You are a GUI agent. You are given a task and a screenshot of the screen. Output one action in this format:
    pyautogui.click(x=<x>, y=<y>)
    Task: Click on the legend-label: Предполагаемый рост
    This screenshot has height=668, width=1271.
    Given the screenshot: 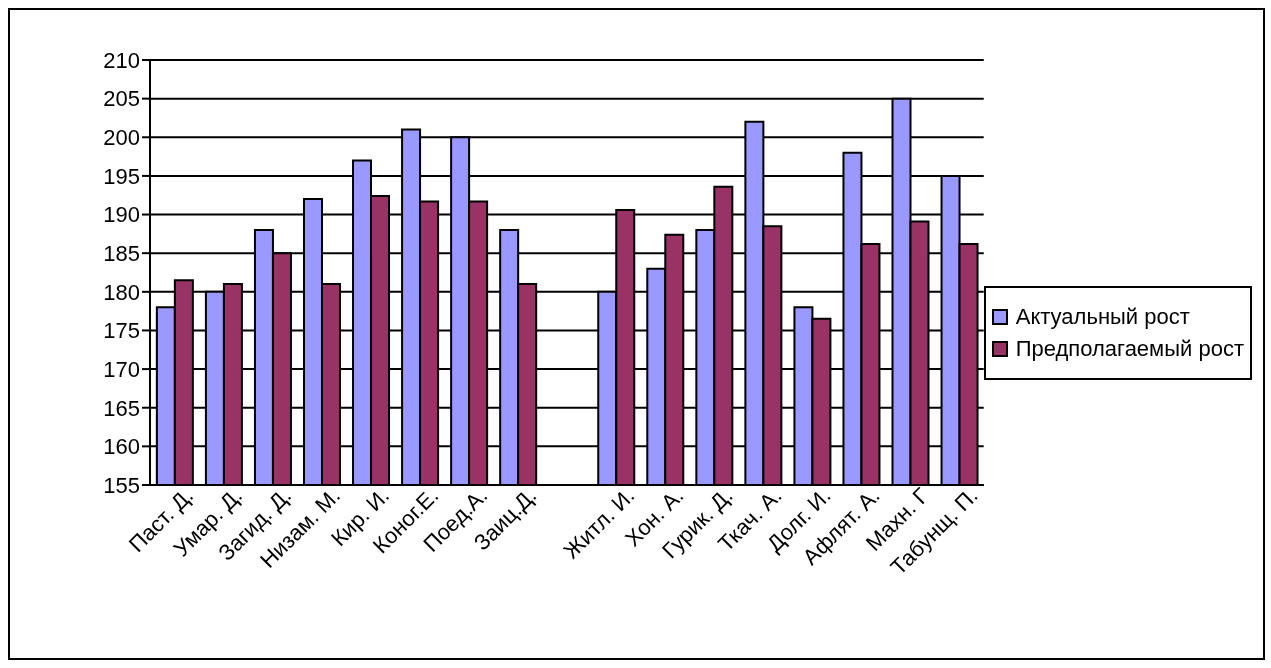 What is the action you would take?
    pyautogui.click(x=1129, y=348)
    